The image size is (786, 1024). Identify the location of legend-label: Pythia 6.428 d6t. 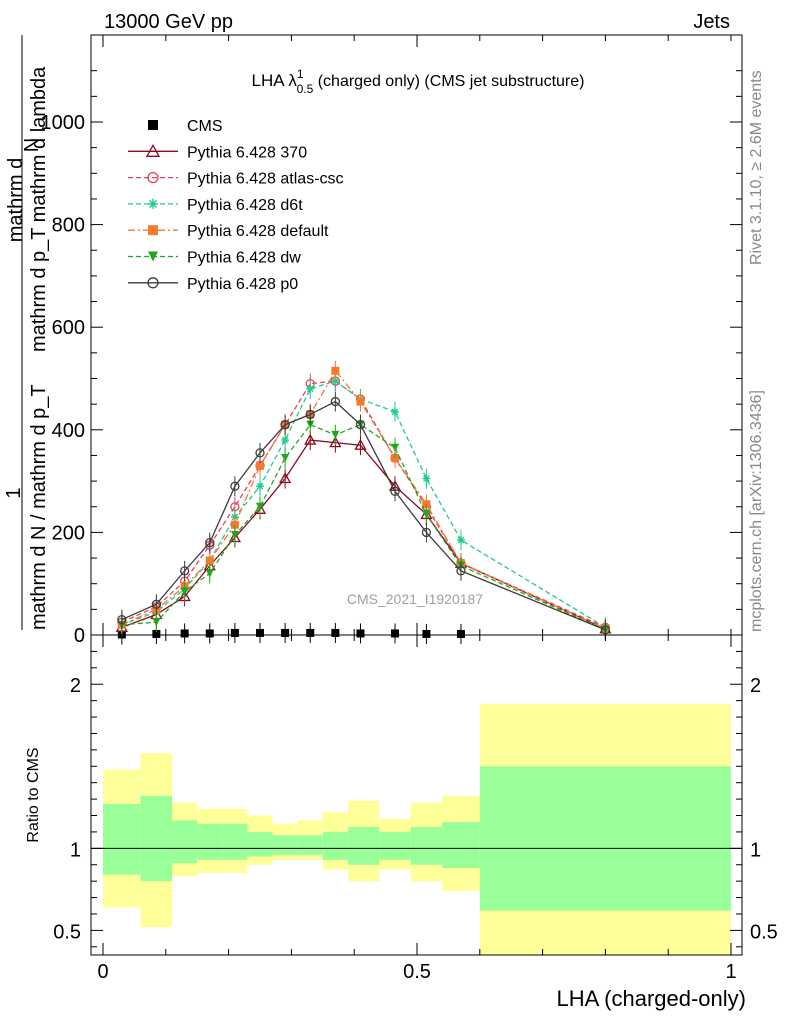
(245, 205).